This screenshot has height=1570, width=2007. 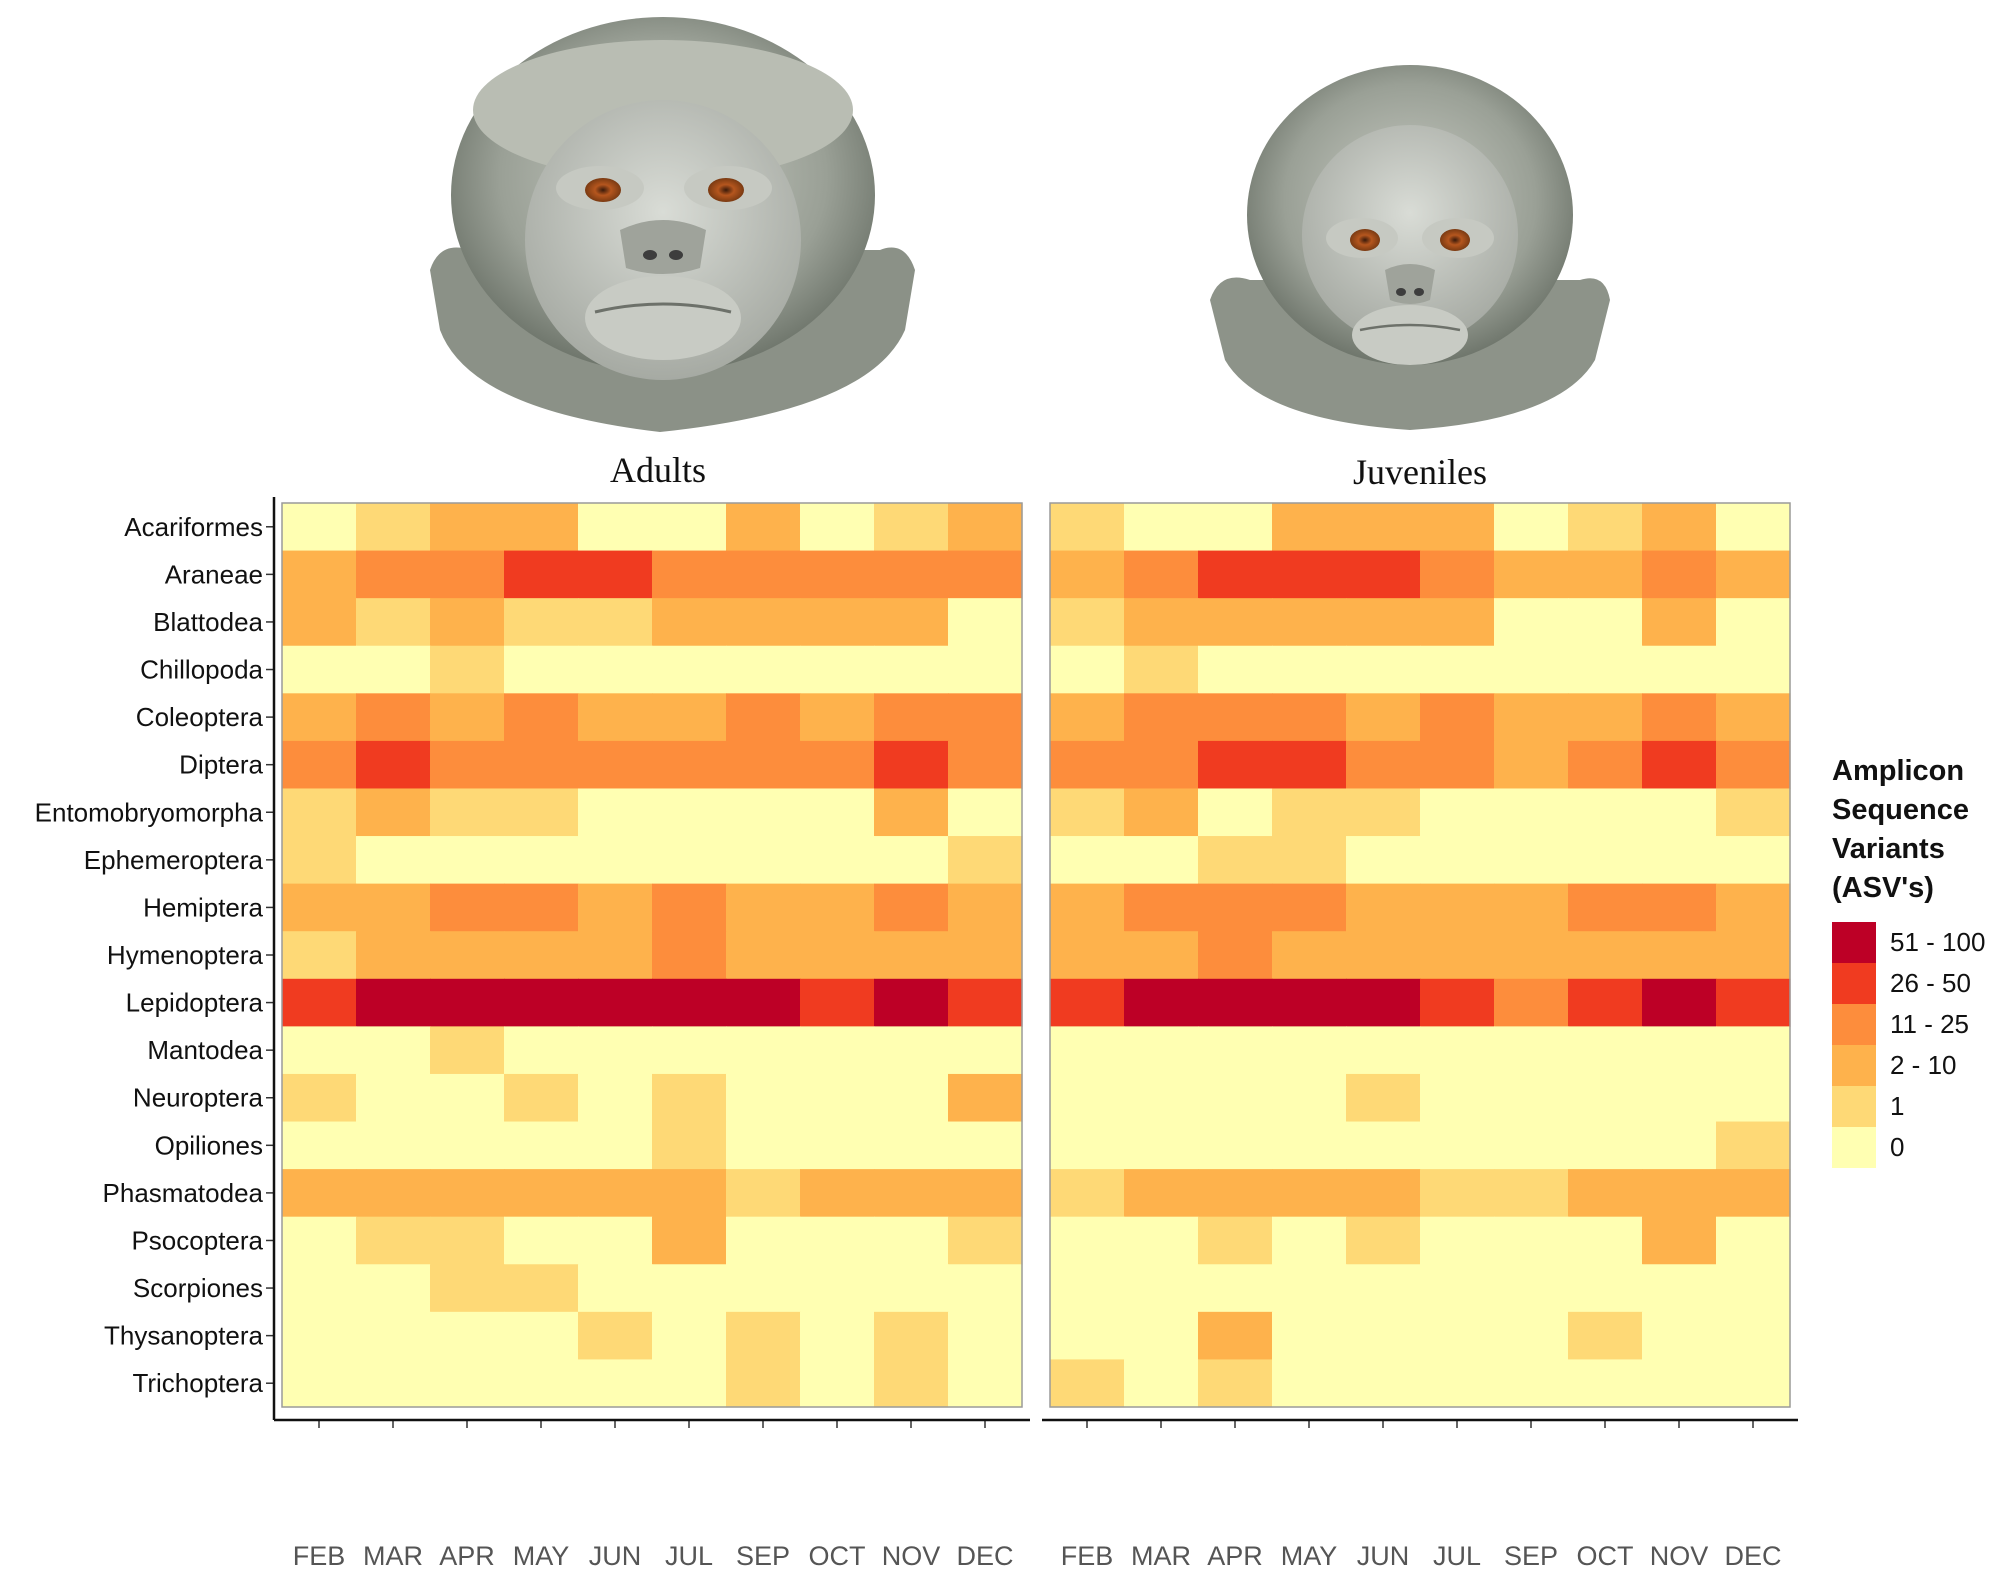 I want to click on legend-label: 26 - 50, so click(x=1930, y=983).